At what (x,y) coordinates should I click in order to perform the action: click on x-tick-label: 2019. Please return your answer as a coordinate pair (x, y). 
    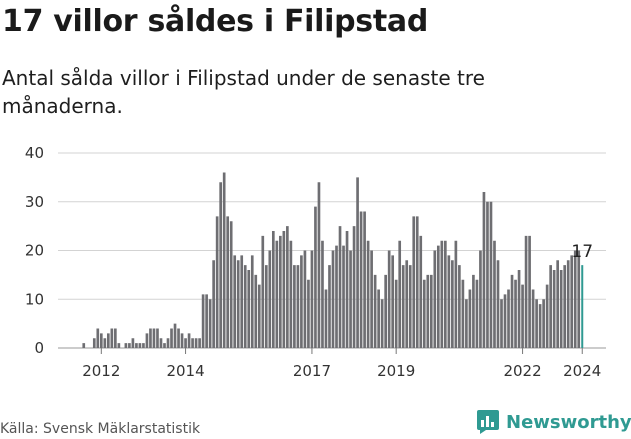
    Looking at the image, I should click on (396, 371).